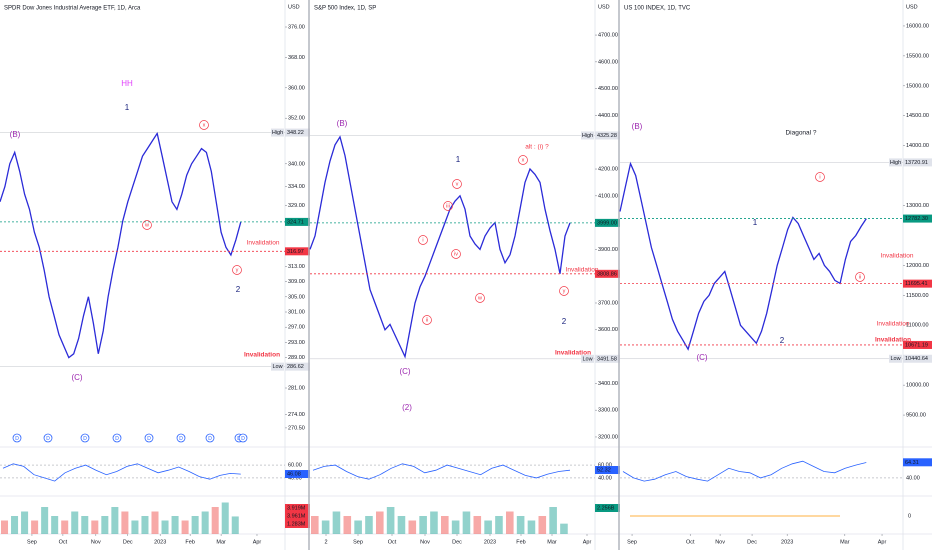  What do you see at coordinates (912, 463) in the screenshot?
I see `rsi-current-label: 64.31` at bounding box center [912, 463].